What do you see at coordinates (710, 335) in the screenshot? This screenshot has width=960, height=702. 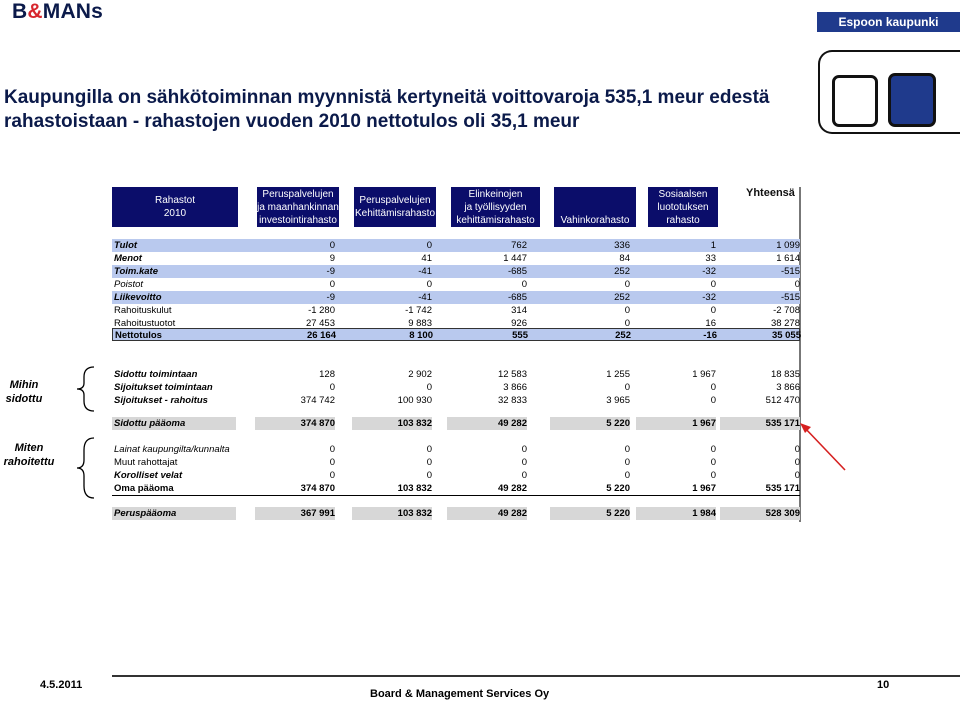 I see `table-cell: -16` at bounding box center [710, 335].